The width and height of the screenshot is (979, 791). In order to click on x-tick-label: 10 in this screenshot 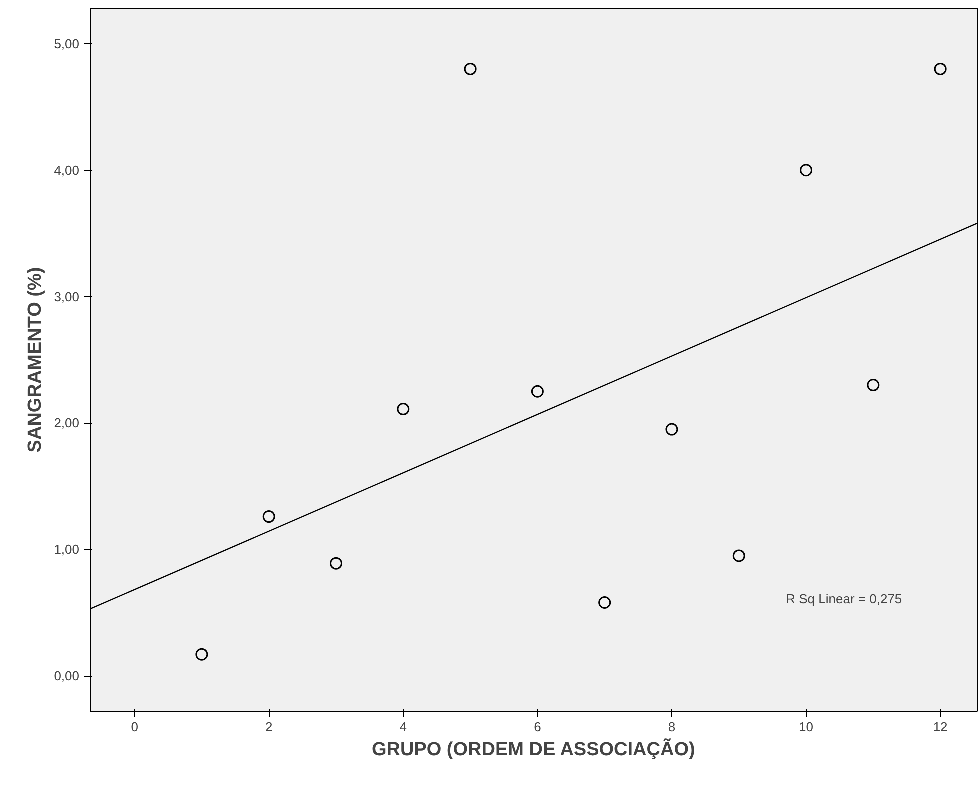, I will do `click(806, 727)`.